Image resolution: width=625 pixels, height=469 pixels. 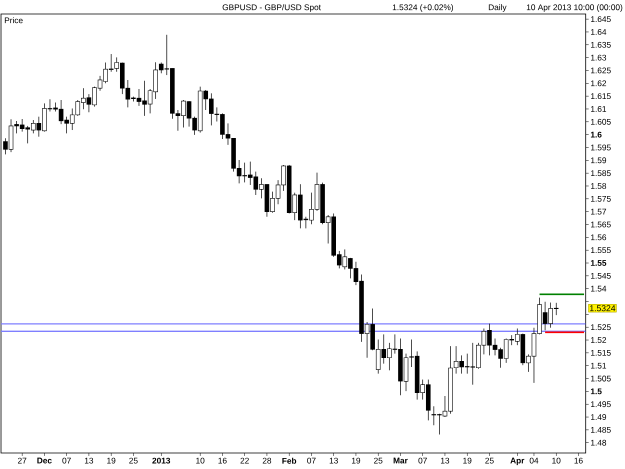 I want to click on x-tick-label: 2013, so click(x=161, y=461).